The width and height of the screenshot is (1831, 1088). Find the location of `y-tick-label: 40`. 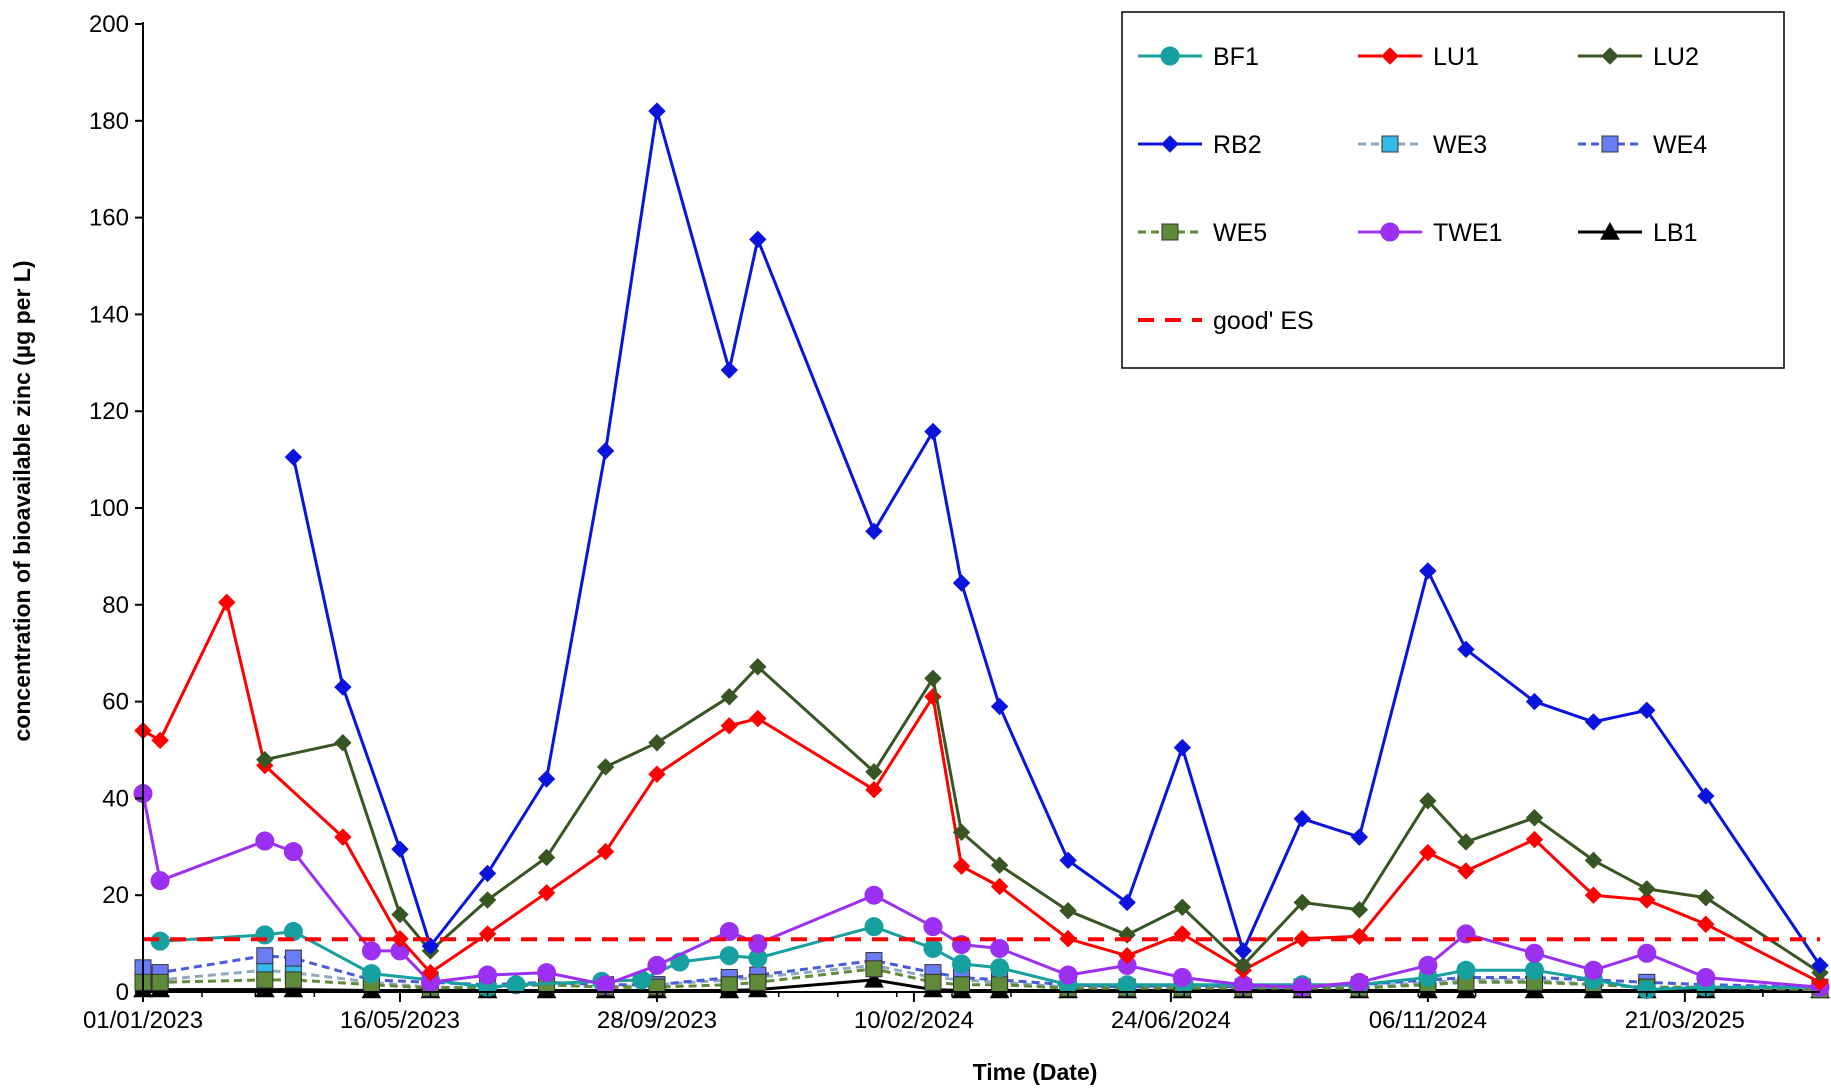

y-tick-label: 40 is located at coordinates (115, 798).